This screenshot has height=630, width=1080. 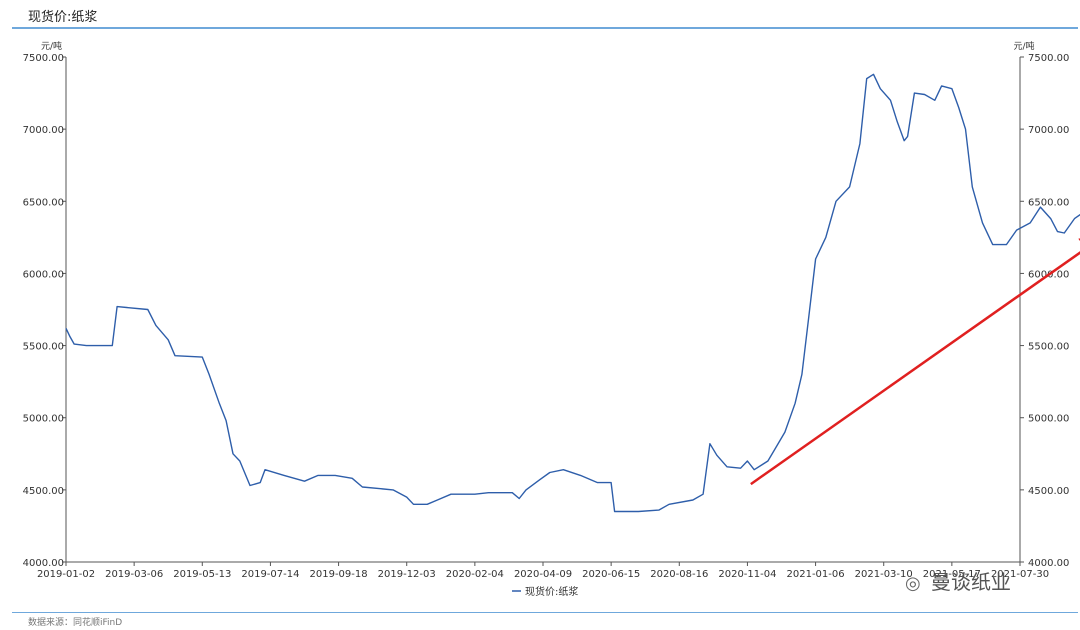 What do you see at coordinates (43, 491) in the screenshot?
I see `y-tick-label-left: 4500.00` at bounding box center [43, 491].